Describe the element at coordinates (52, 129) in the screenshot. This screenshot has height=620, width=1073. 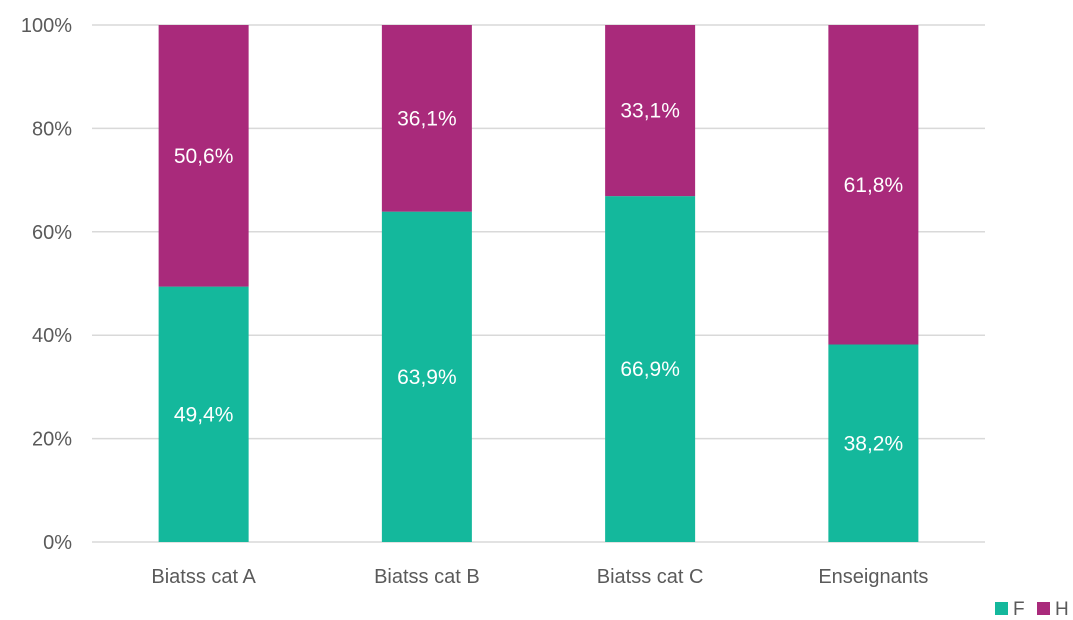
I see `y-tick-label: 80%` at that location.